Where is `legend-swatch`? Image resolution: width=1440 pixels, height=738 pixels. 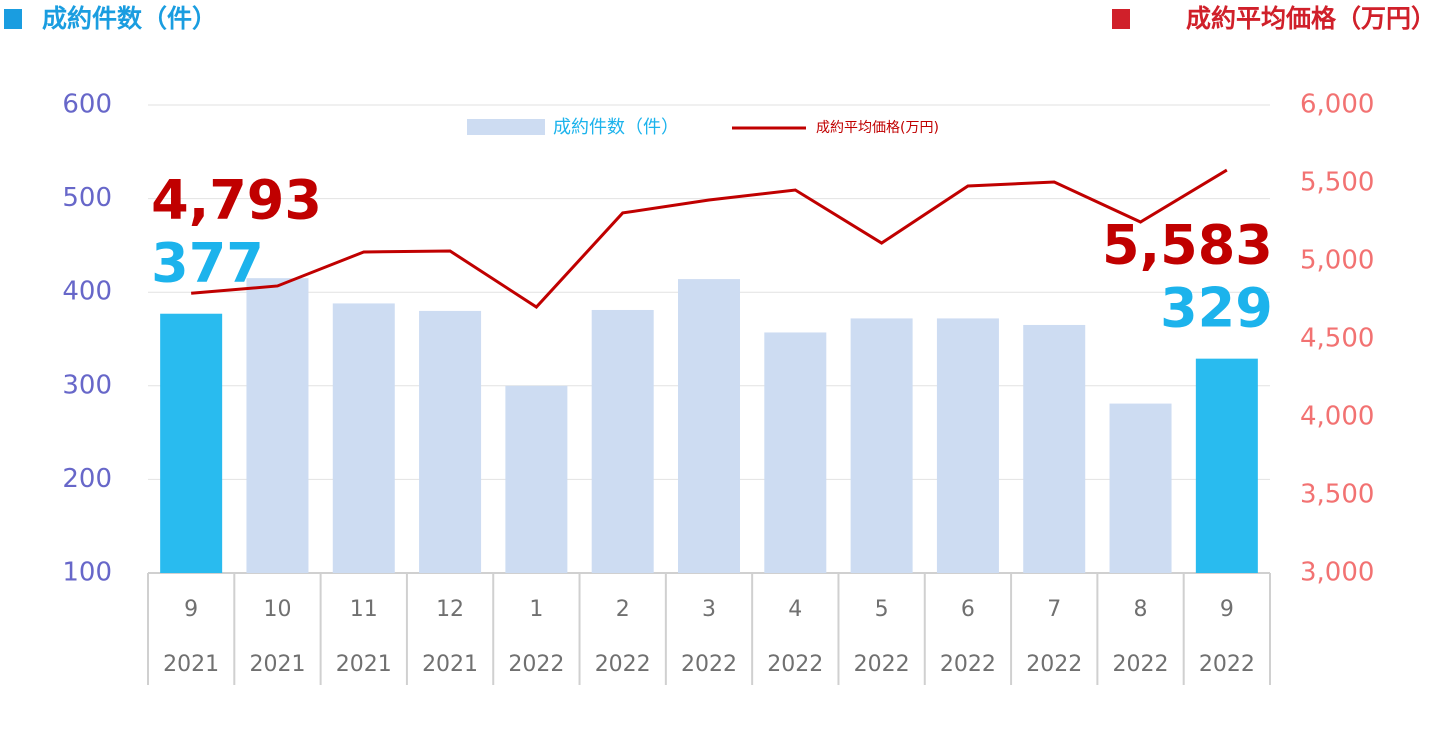
legend-swatch is located at coordinates (506, 127).